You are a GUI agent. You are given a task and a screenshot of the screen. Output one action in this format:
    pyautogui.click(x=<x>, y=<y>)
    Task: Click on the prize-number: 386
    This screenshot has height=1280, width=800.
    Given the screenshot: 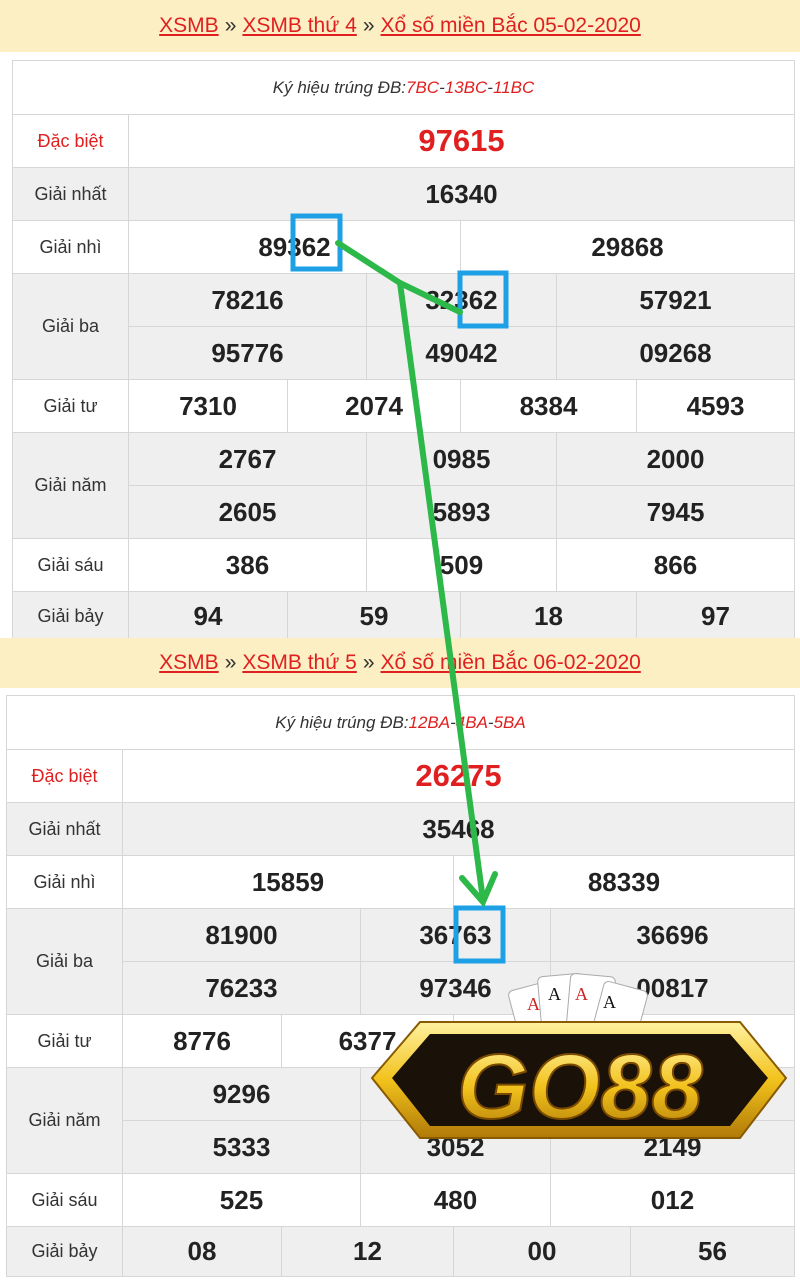 What is the action you would take?
    pyautogui.click(x=248, y=565)
    